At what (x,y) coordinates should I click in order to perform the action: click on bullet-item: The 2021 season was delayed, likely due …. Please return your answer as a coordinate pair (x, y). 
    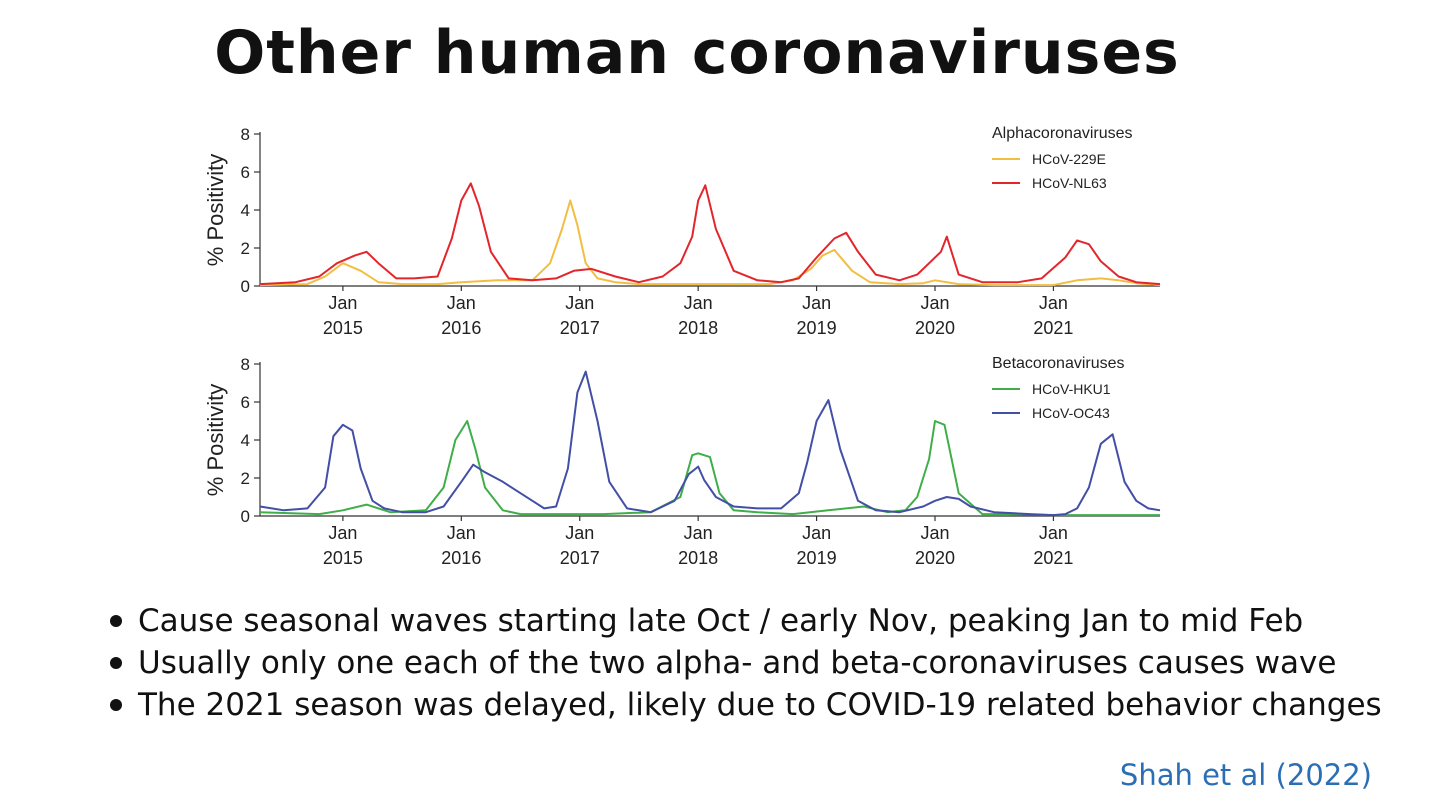
    Looking at the image, I should click on (745, 705).